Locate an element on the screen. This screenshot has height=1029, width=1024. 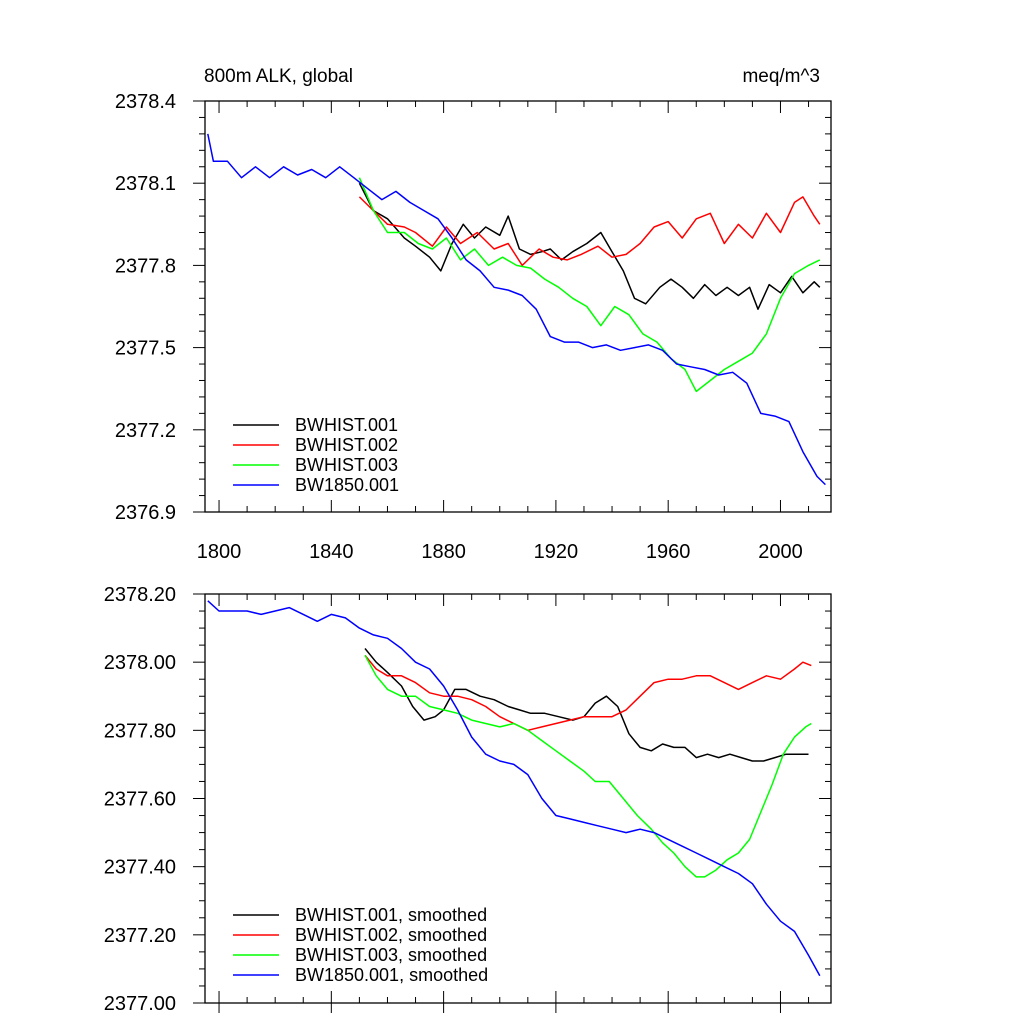
y-tick-label: 2377.80 is located at coordinates (140, 731).